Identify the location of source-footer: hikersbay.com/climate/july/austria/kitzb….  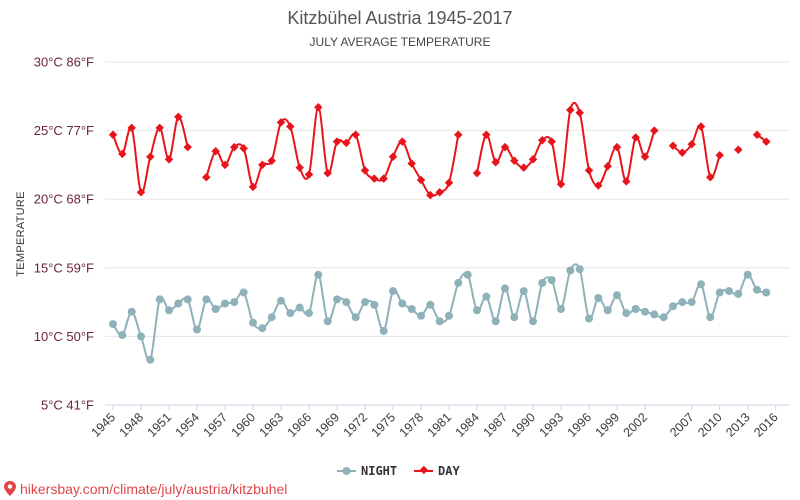
(145, 489).